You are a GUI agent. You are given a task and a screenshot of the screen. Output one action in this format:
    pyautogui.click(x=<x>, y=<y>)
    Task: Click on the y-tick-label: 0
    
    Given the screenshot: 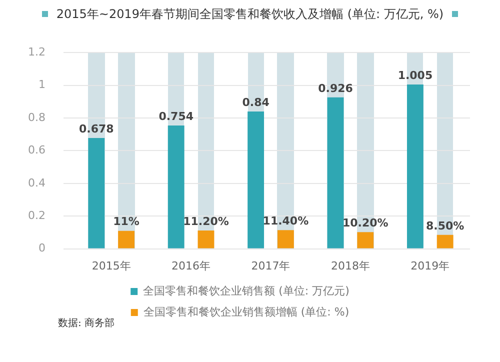 What is the action you would take?
    pyautogui.click(x=42, y=248)
    